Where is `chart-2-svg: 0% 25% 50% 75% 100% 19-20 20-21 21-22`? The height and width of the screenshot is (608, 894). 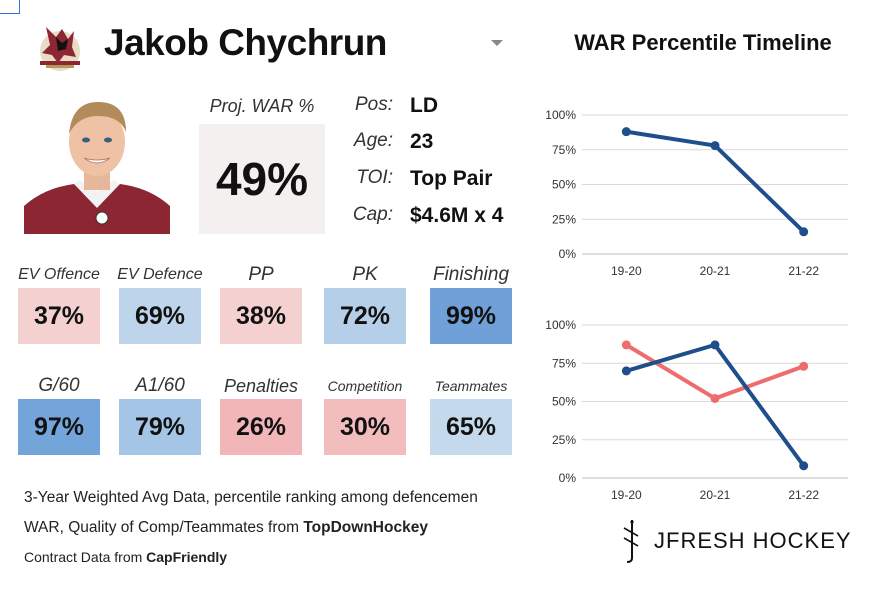
chart-2-svg: 0% 25% 50% 75% 100% 19-20 20-21 21-22 is located at coordinates (696, 410).